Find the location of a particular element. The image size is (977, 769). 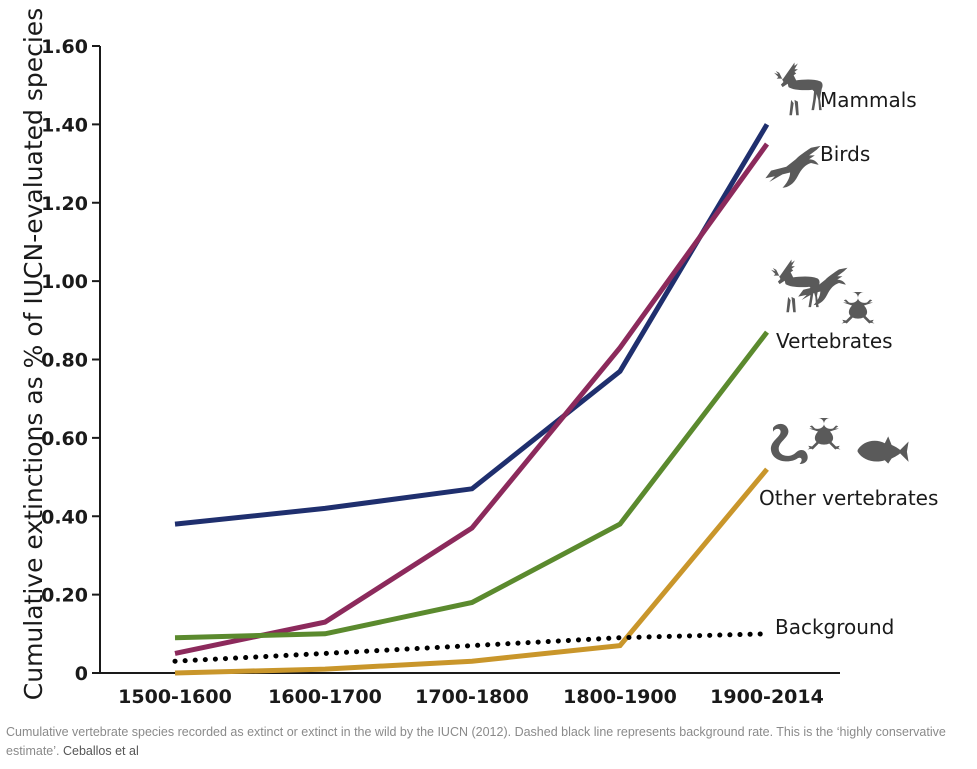

snake-icon is located at coordinates (789, 443).